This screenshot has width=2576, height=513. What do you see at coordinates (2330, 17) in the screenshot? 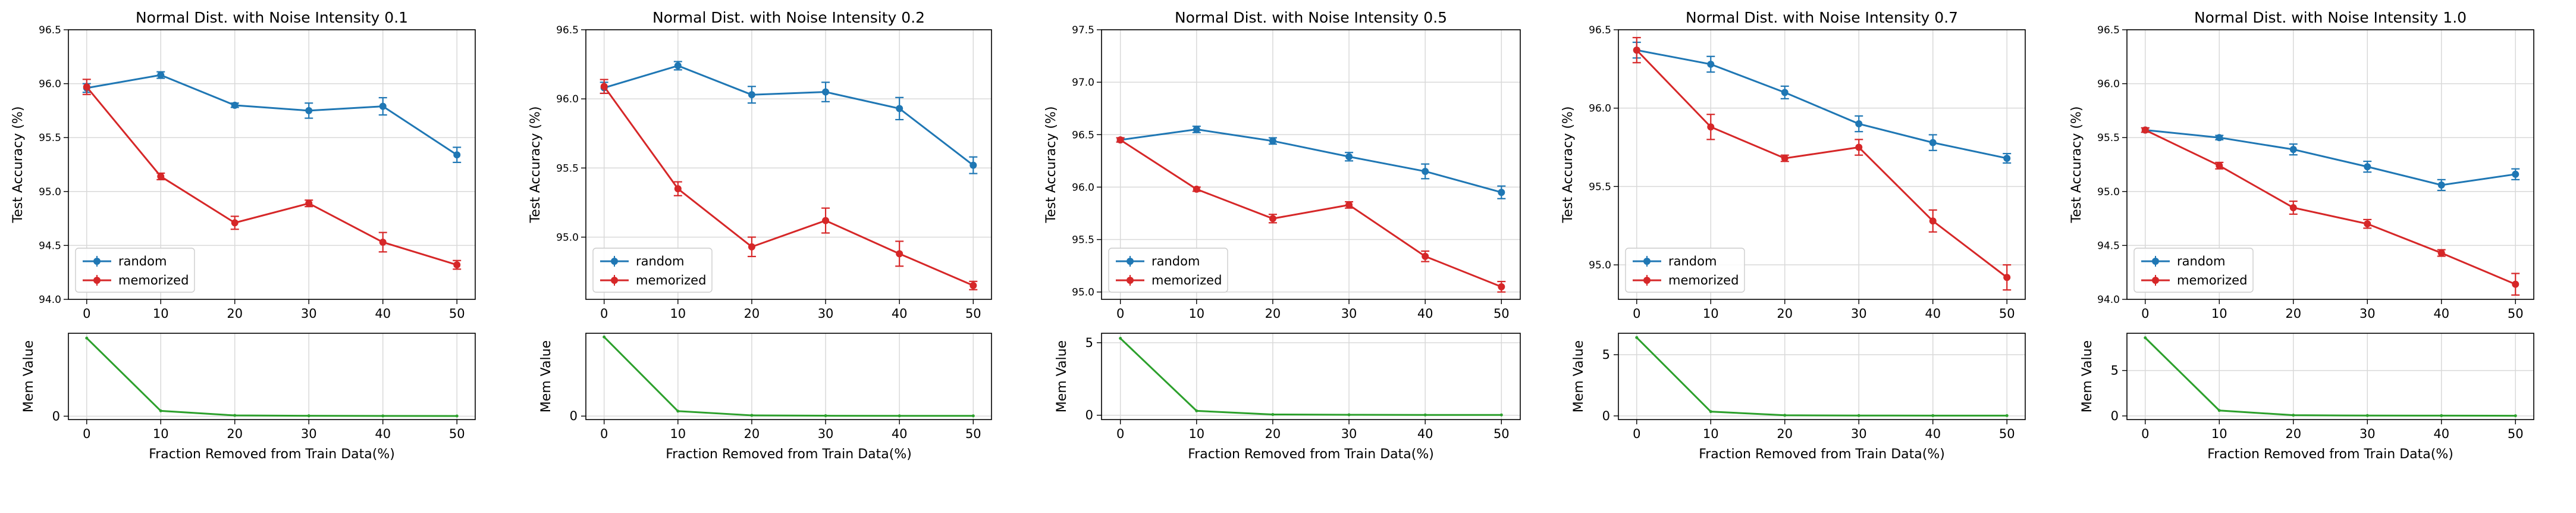
I see `chart-title: Normal Dist. with Noise Intensity 1.0` at bounding box center [2330, 17].